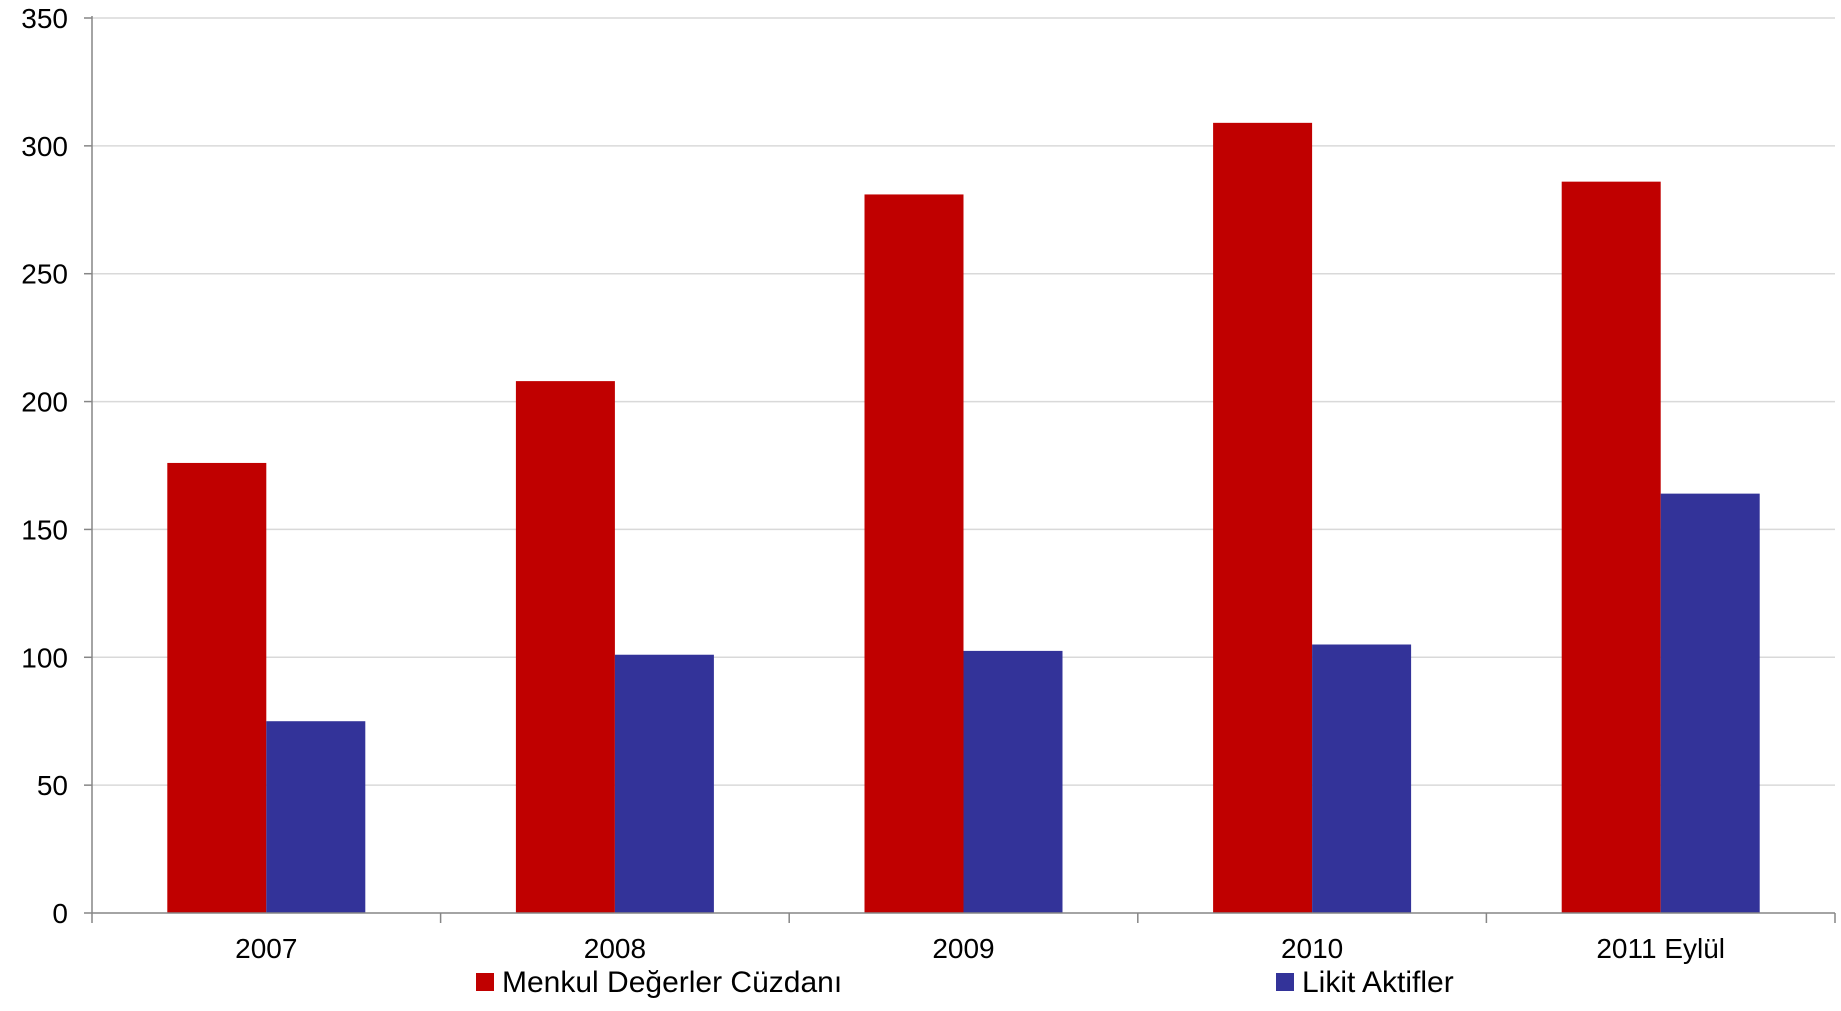 Image resolution: width=1841 pixels, height=1011 pixels. Describe the element at coordinates (44, 402) in the screenshot. I see `y-tick-label: 200` at that location.